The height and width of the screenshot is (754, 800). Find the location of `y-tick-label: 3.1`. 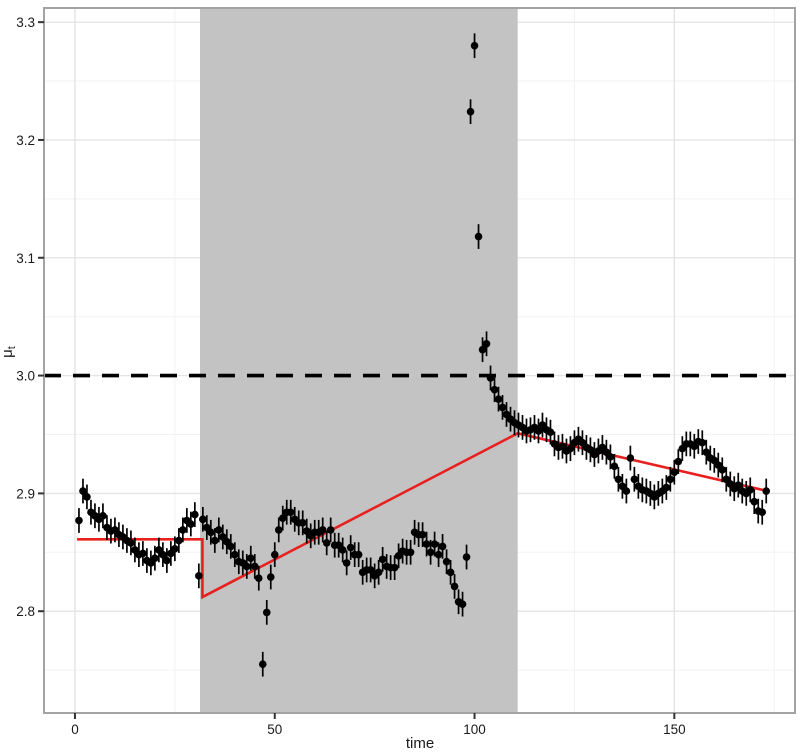

y-tick-label: 3.1 is located at coordinates (25, 258).